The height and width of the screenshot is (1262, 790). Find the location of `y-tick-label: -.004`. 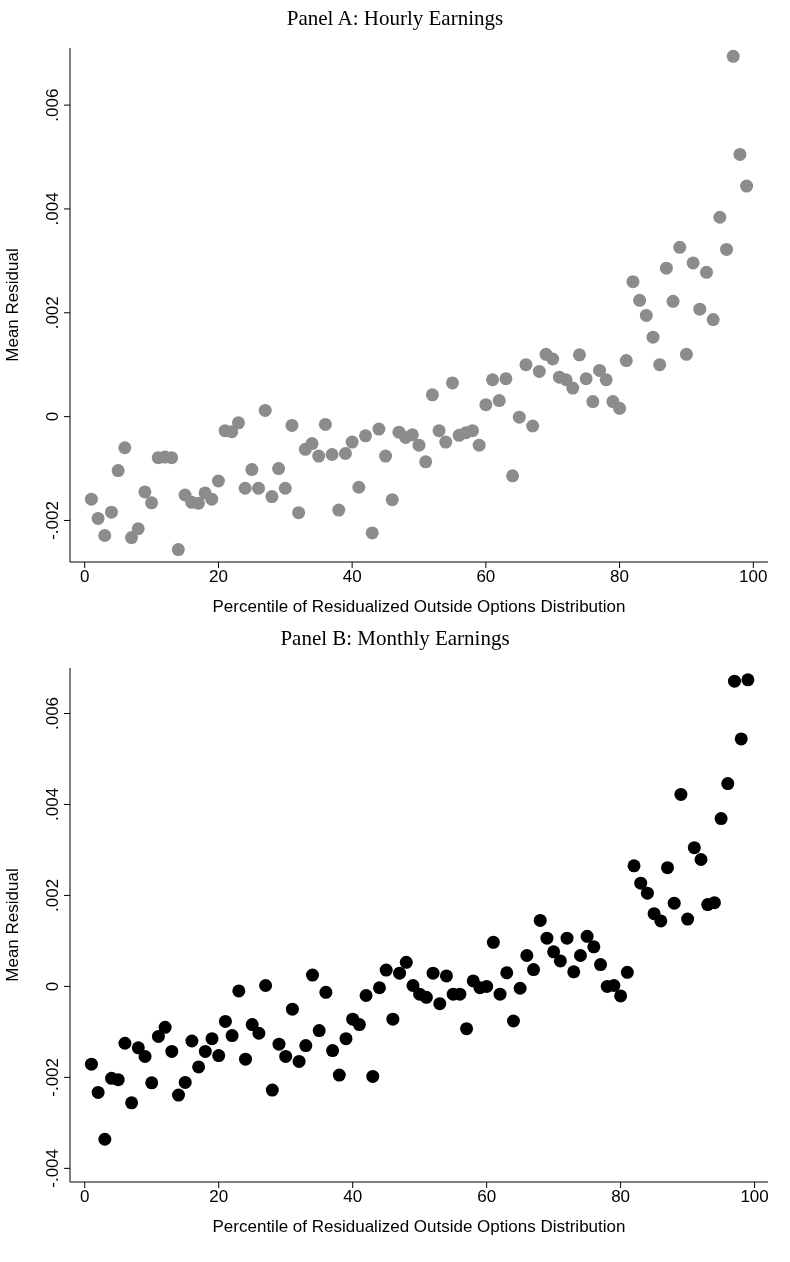

y-tick-label: -.004 is located at coordinates (52, 1168).